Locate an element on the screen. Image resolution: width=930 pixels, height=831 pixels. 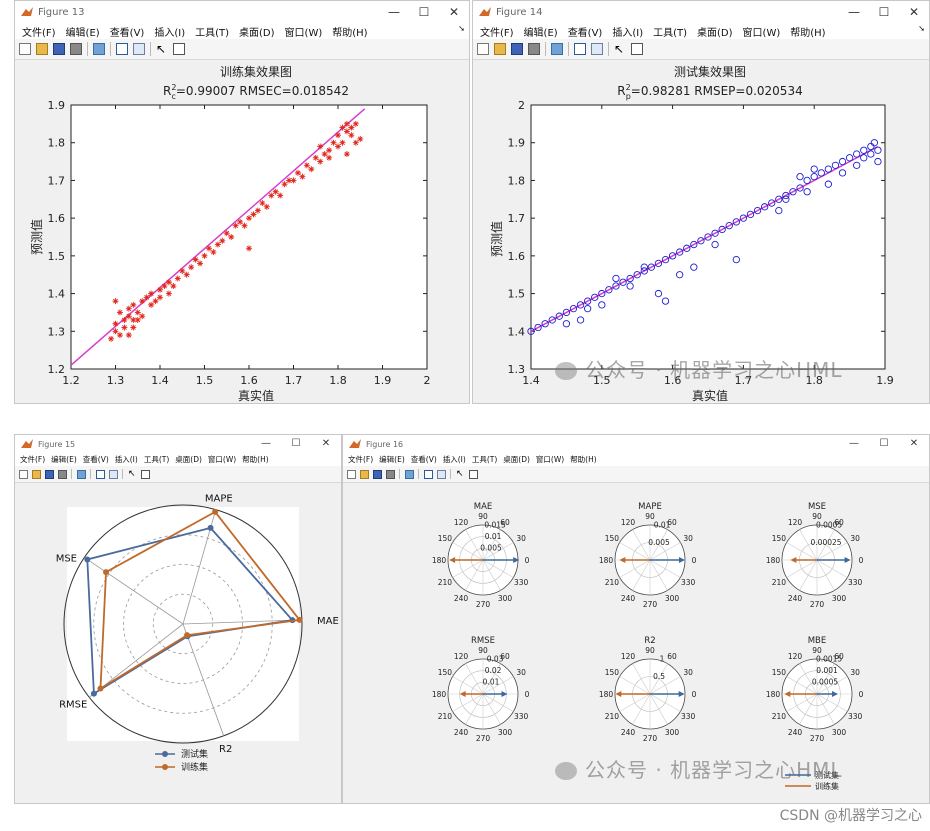
polar-legend: 测试集 训练集 is located at coordinates (812, 780).